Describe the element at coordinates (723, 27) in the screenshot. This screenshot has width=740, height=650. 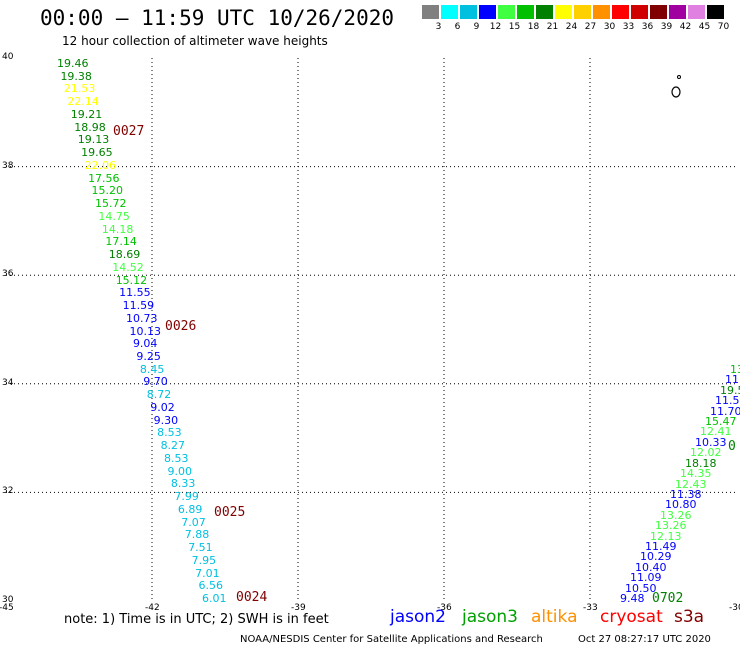
I see `legend-label: 70` at that location.